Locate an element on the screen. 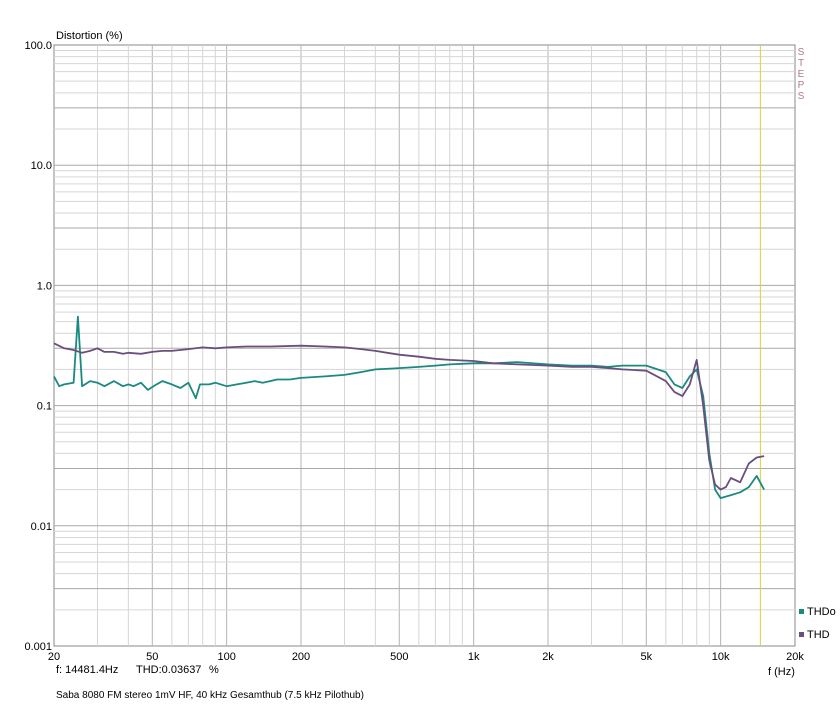 This screenshot has height=706, width=840. y-tick-label: 100.0 is located at coordinates (38, 46).